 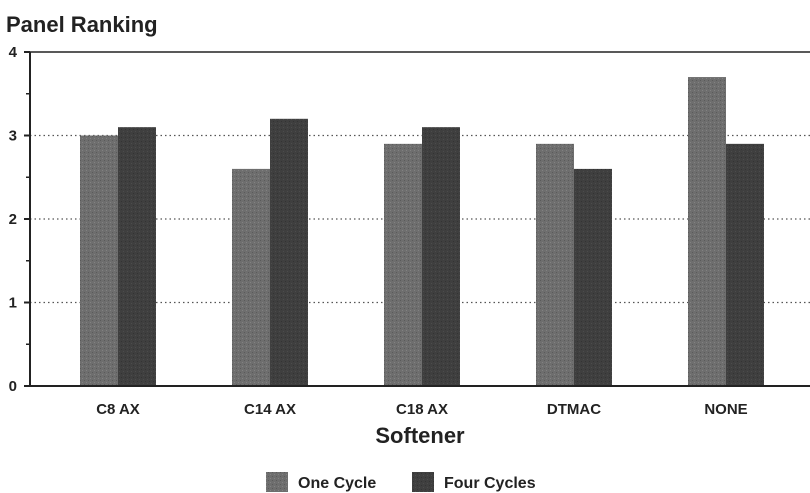 What do you see at coordinates (251, 277) in the screenshot?
I see `bar-one-cycle-c14-ax` at bounding box center [251, 277].